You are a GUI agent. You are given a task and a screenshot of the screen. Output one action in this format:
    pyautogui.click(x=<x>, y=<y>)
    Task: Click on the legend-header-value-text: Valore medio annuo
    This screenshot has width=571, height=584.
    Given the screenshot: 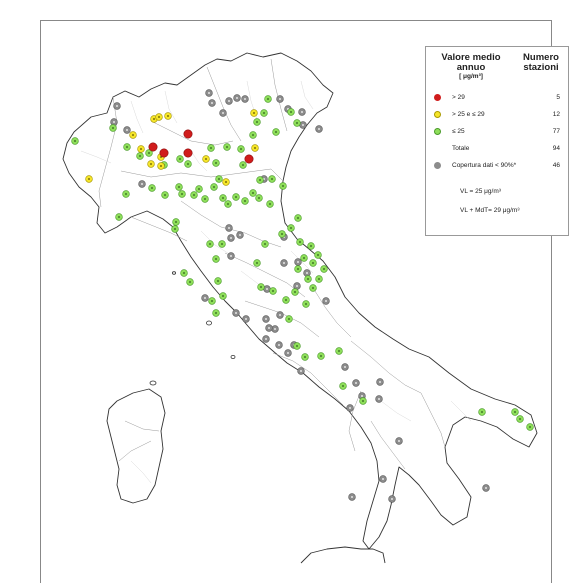 What is the action you would take?
    pyautogui.click(x=471, y=62)
    